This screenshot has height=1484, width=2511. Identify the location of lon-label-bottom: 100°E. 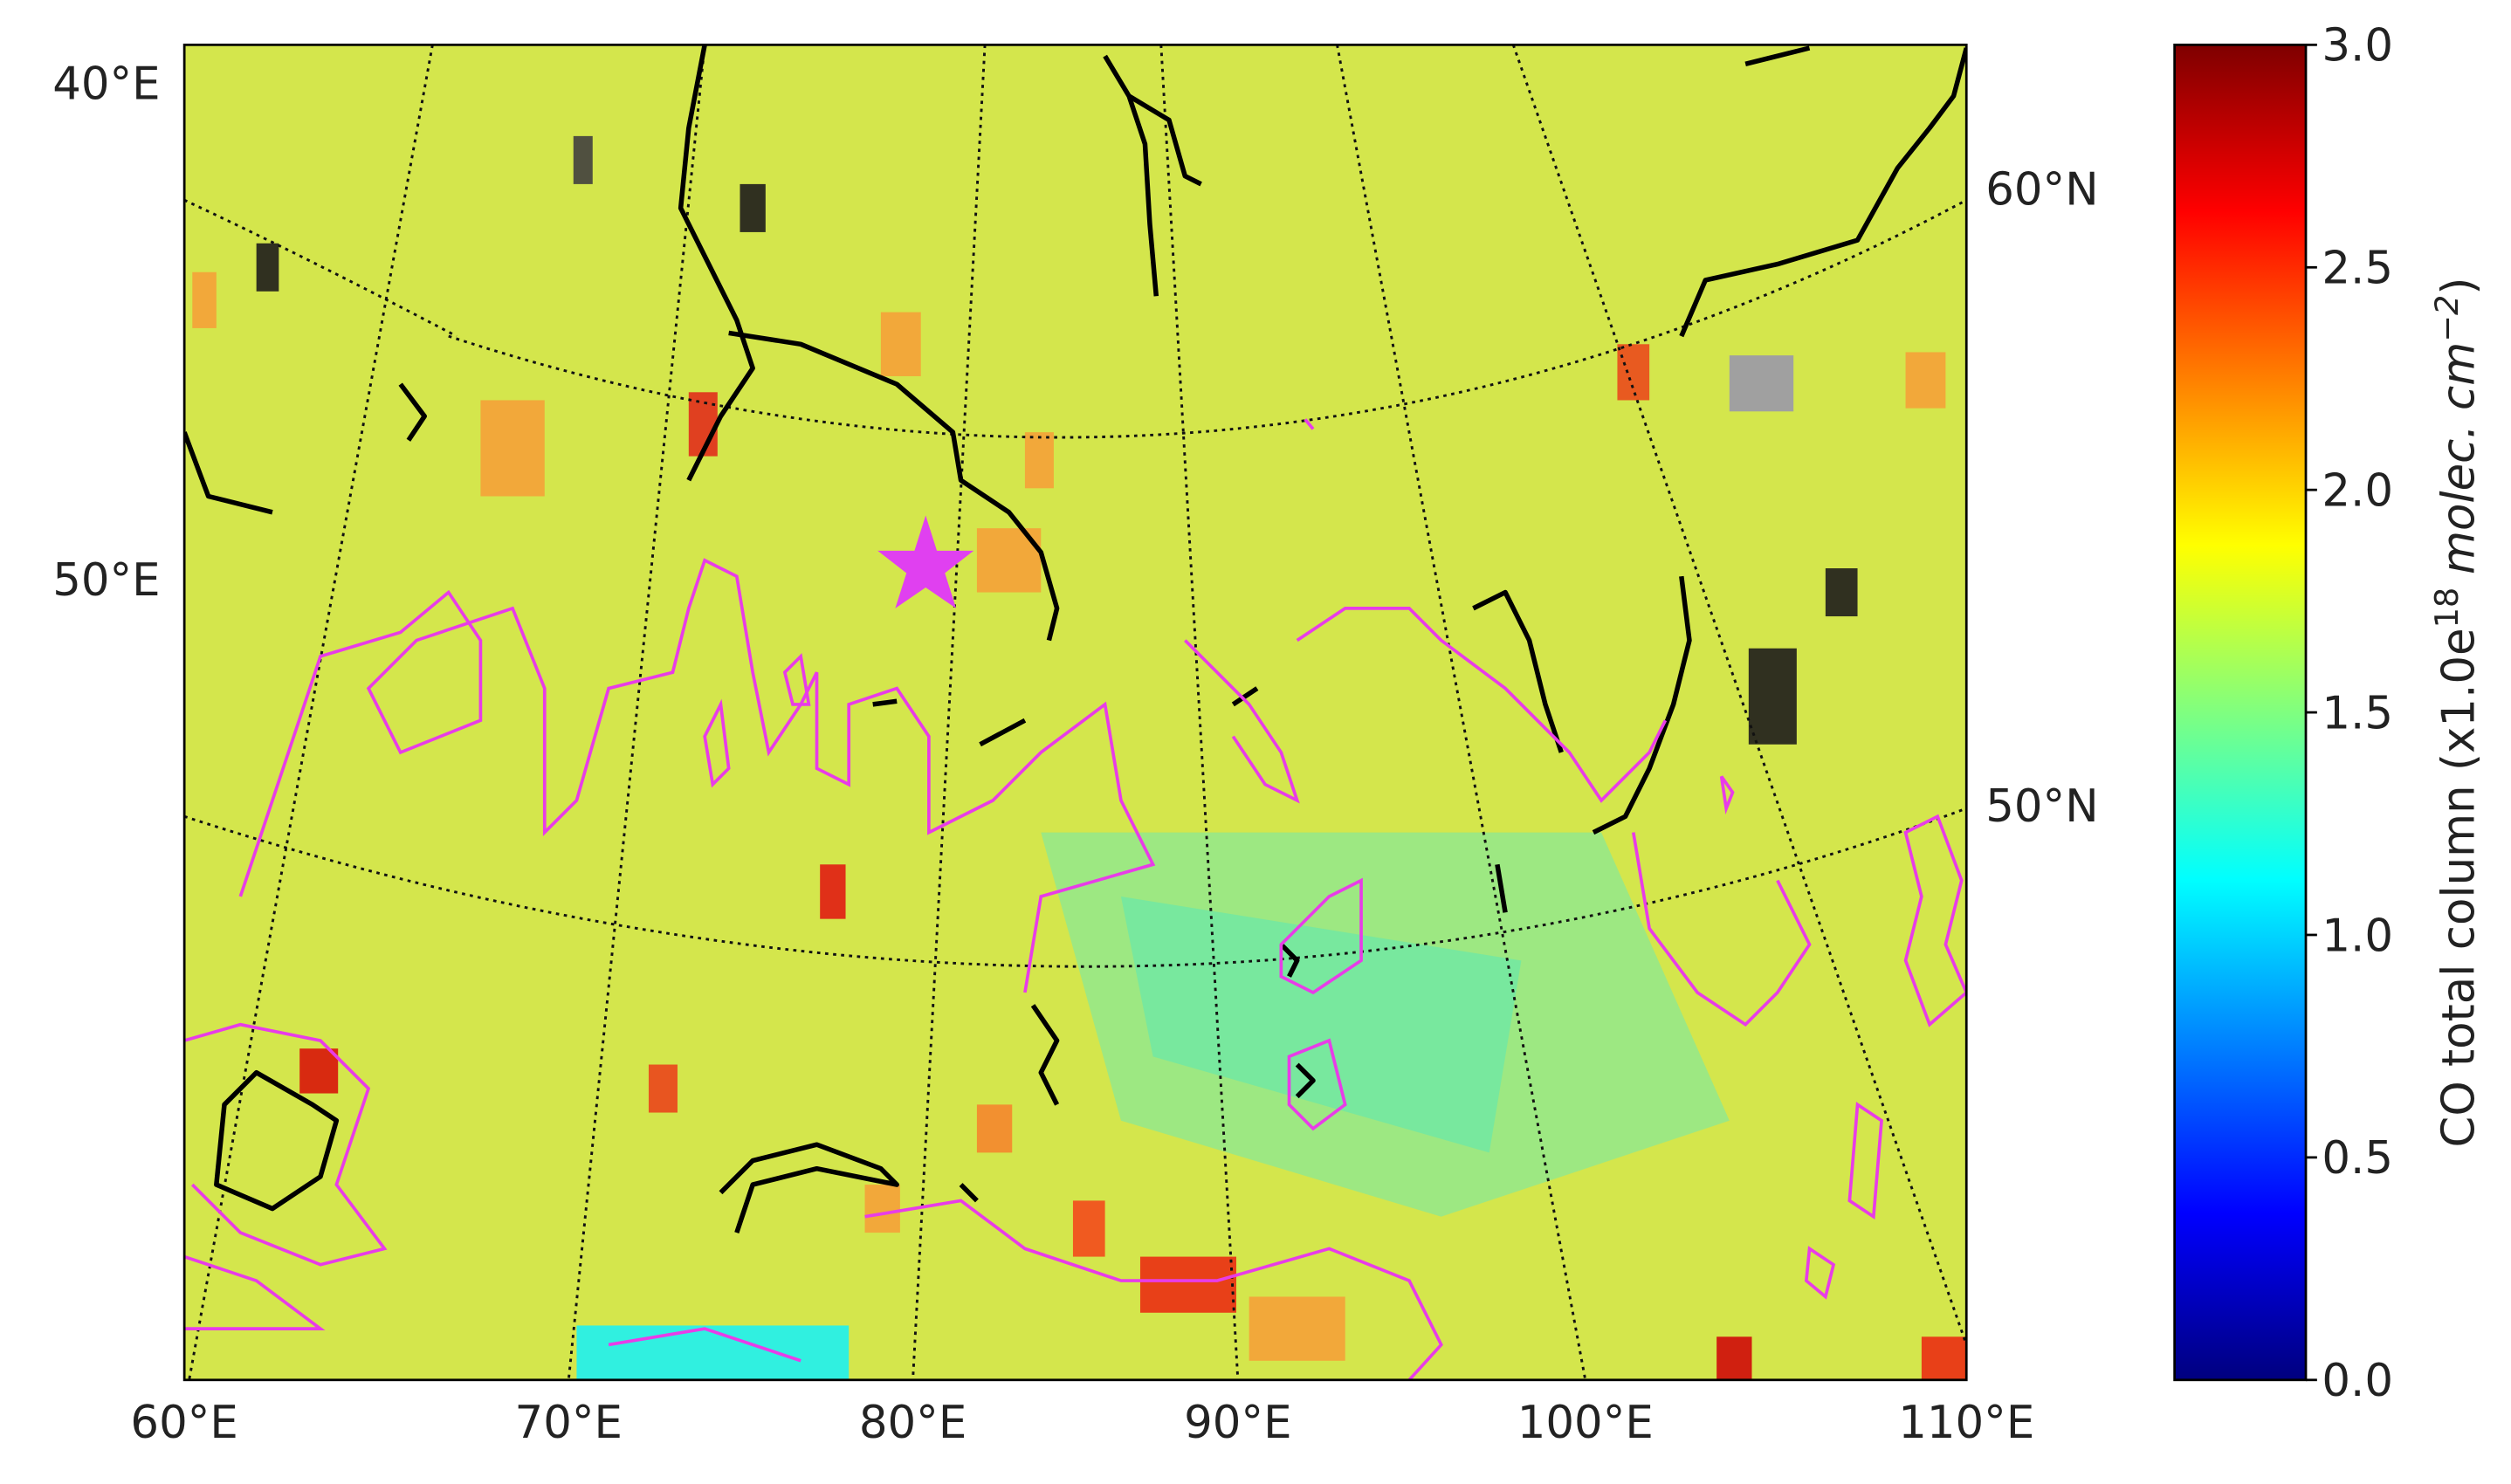
(1585, 1423).